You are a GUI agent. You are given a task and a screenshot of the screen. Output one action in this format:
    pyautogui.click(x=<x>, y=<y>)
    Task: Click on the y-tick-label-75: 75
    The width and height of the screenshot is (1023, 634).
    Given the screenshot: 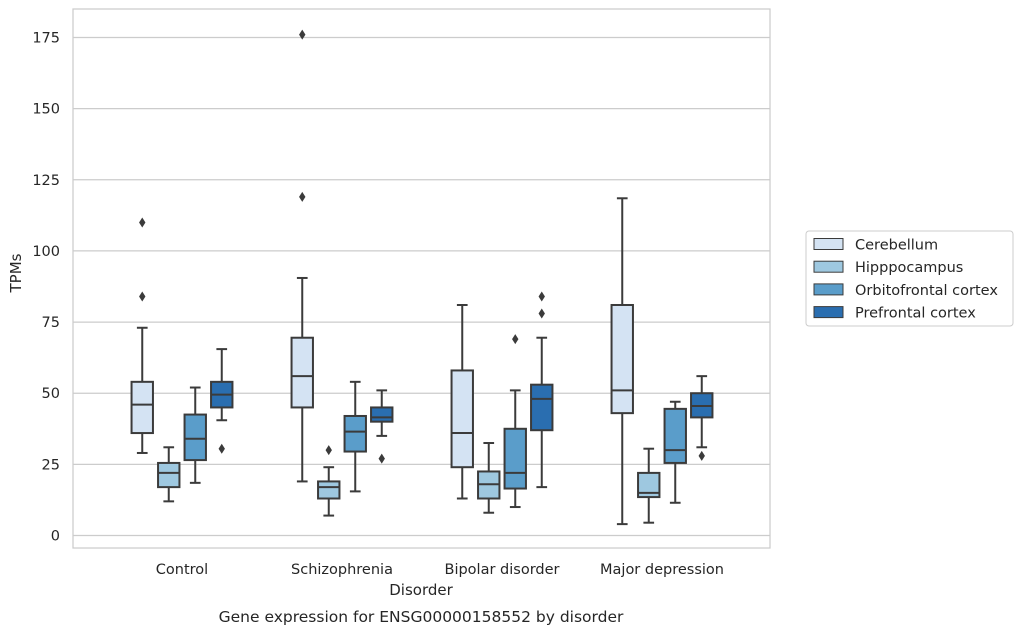 What is the action you would take?
    pyautogui.click(x=51, y=323)
    